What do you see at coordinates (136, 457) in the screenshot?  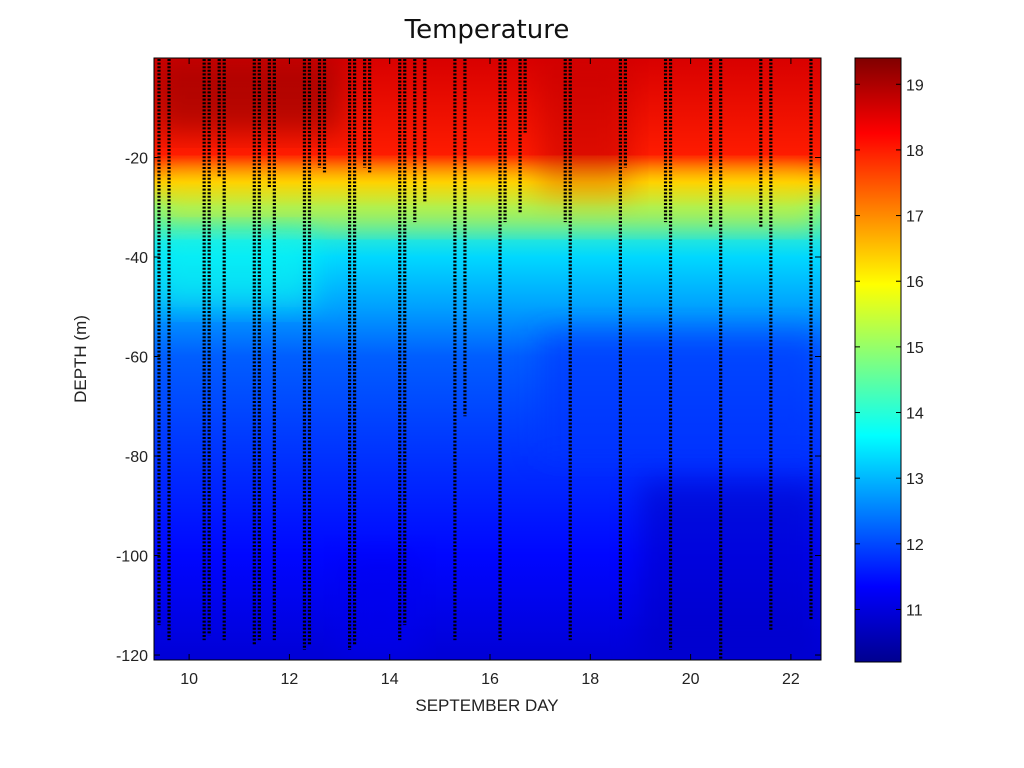 I see `y-tick-label: -80` at bounding box center [136, 457].